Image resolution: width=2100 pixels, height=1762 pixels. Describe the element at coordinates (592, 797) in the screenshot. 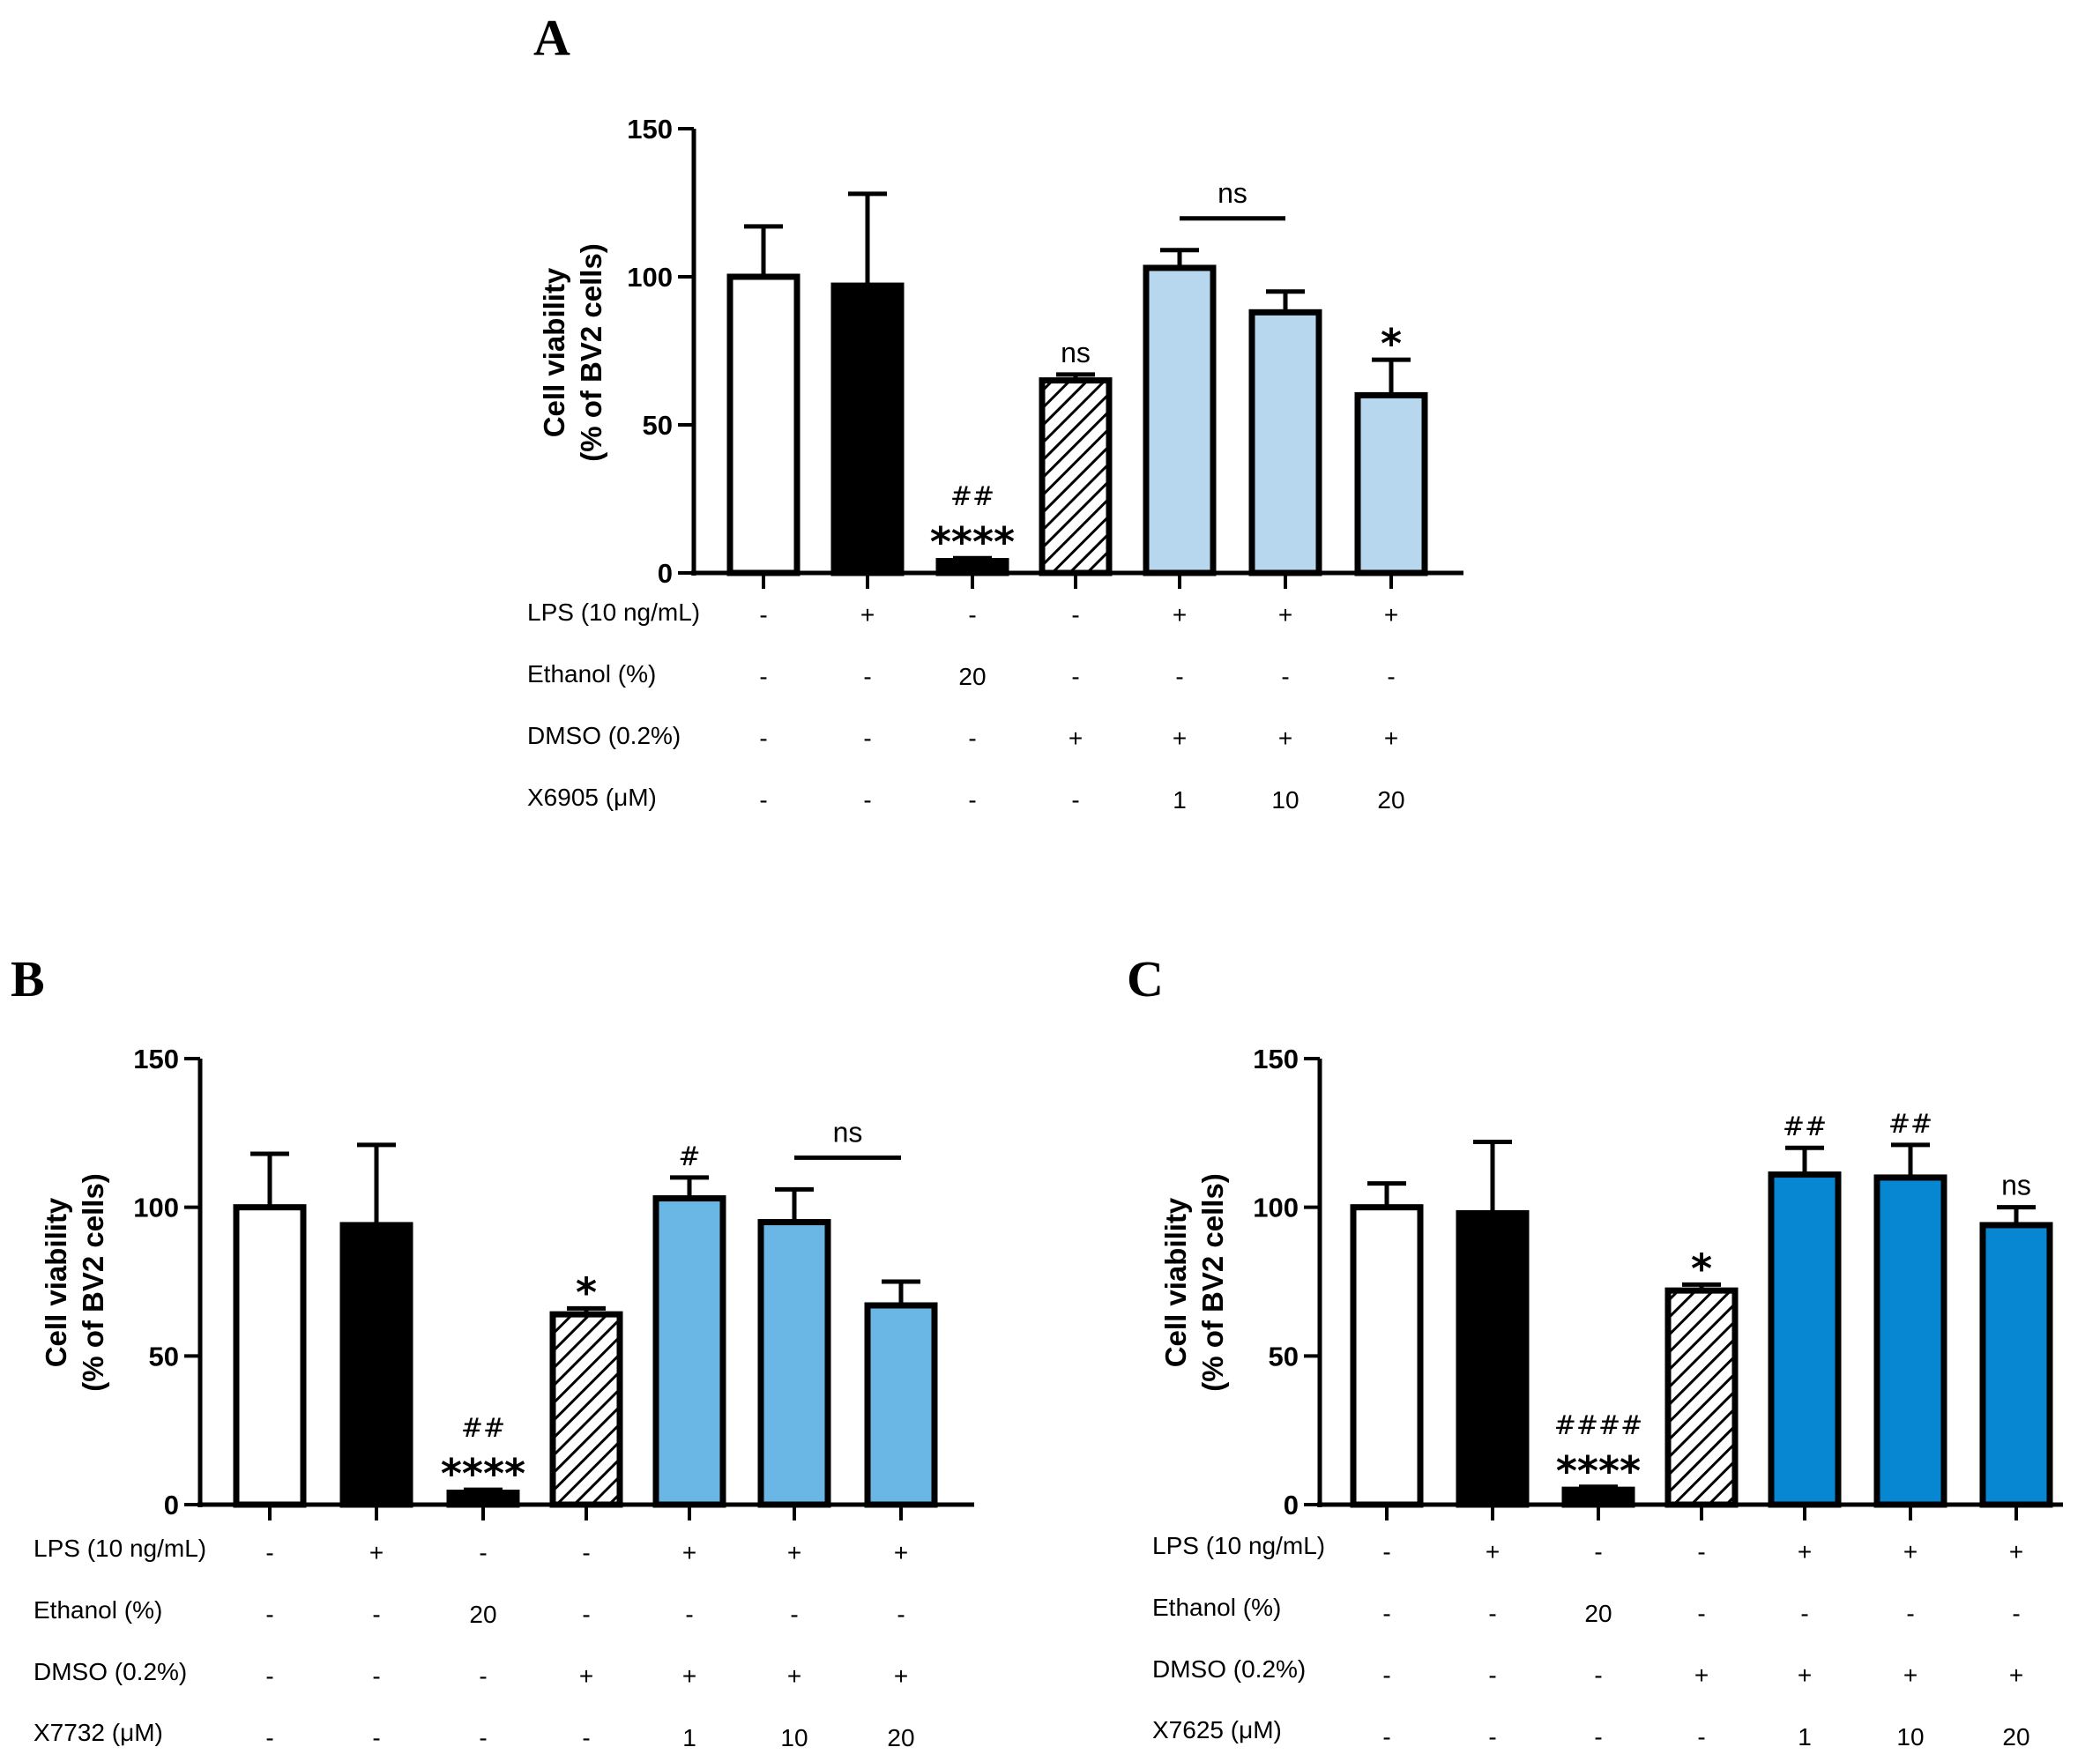

I see `table-row-label: X6905 (μM)` at that location.